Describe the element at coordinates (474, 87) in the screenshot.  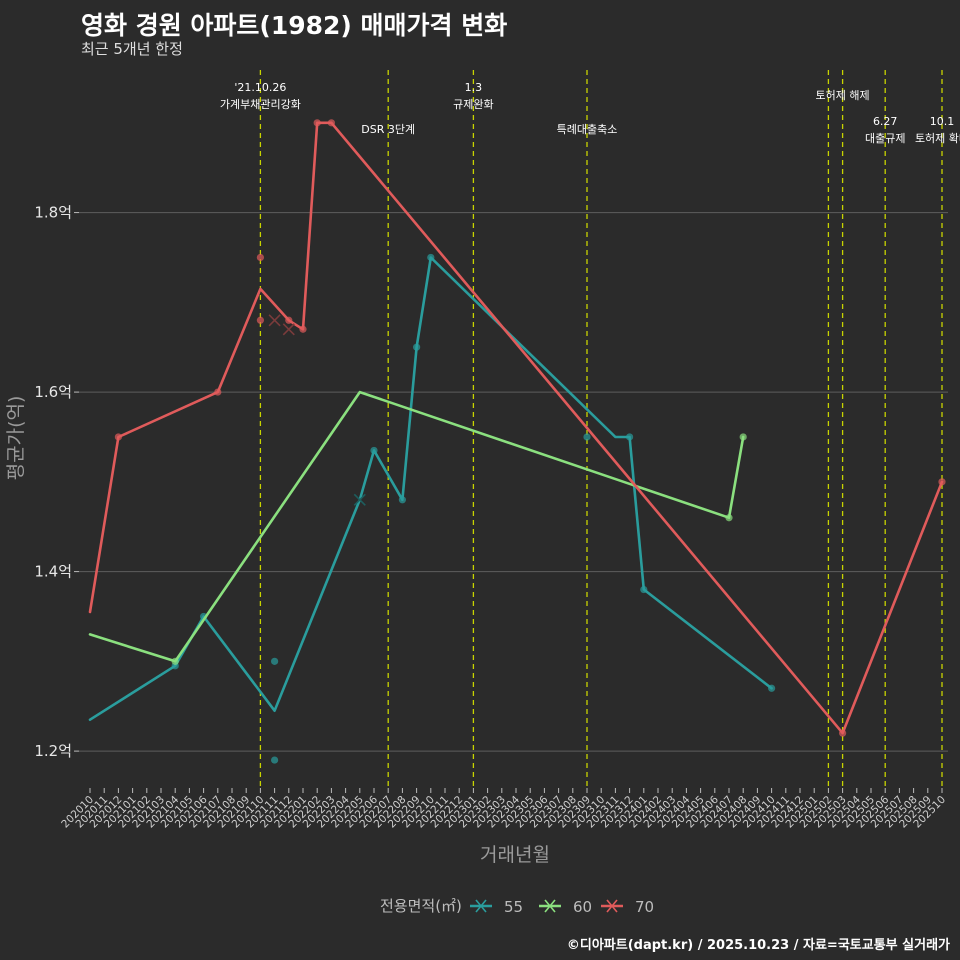
I see `event-annotation: 1.3` at that location.